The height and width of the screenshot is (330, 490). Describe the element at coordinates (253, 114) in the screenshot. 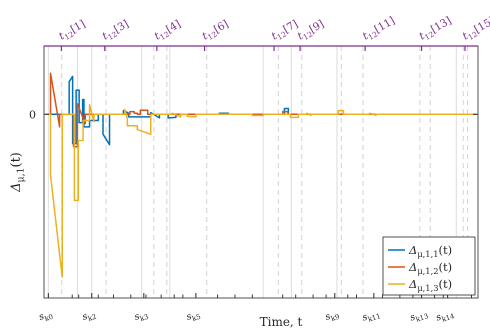

I see `y-axis: 0` at that location.